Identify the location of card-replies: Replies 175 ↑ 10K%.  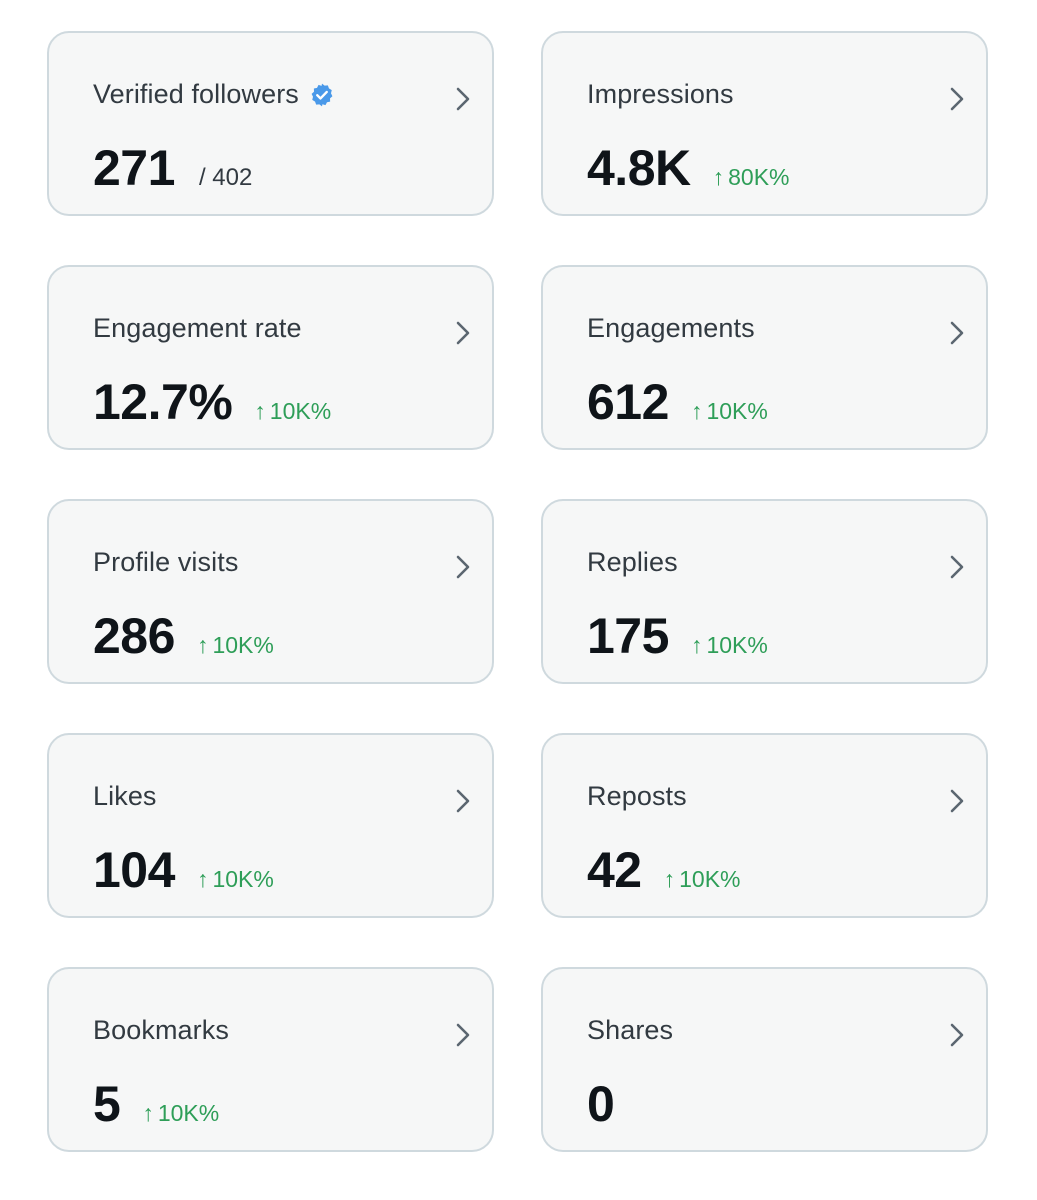
(764, 591).